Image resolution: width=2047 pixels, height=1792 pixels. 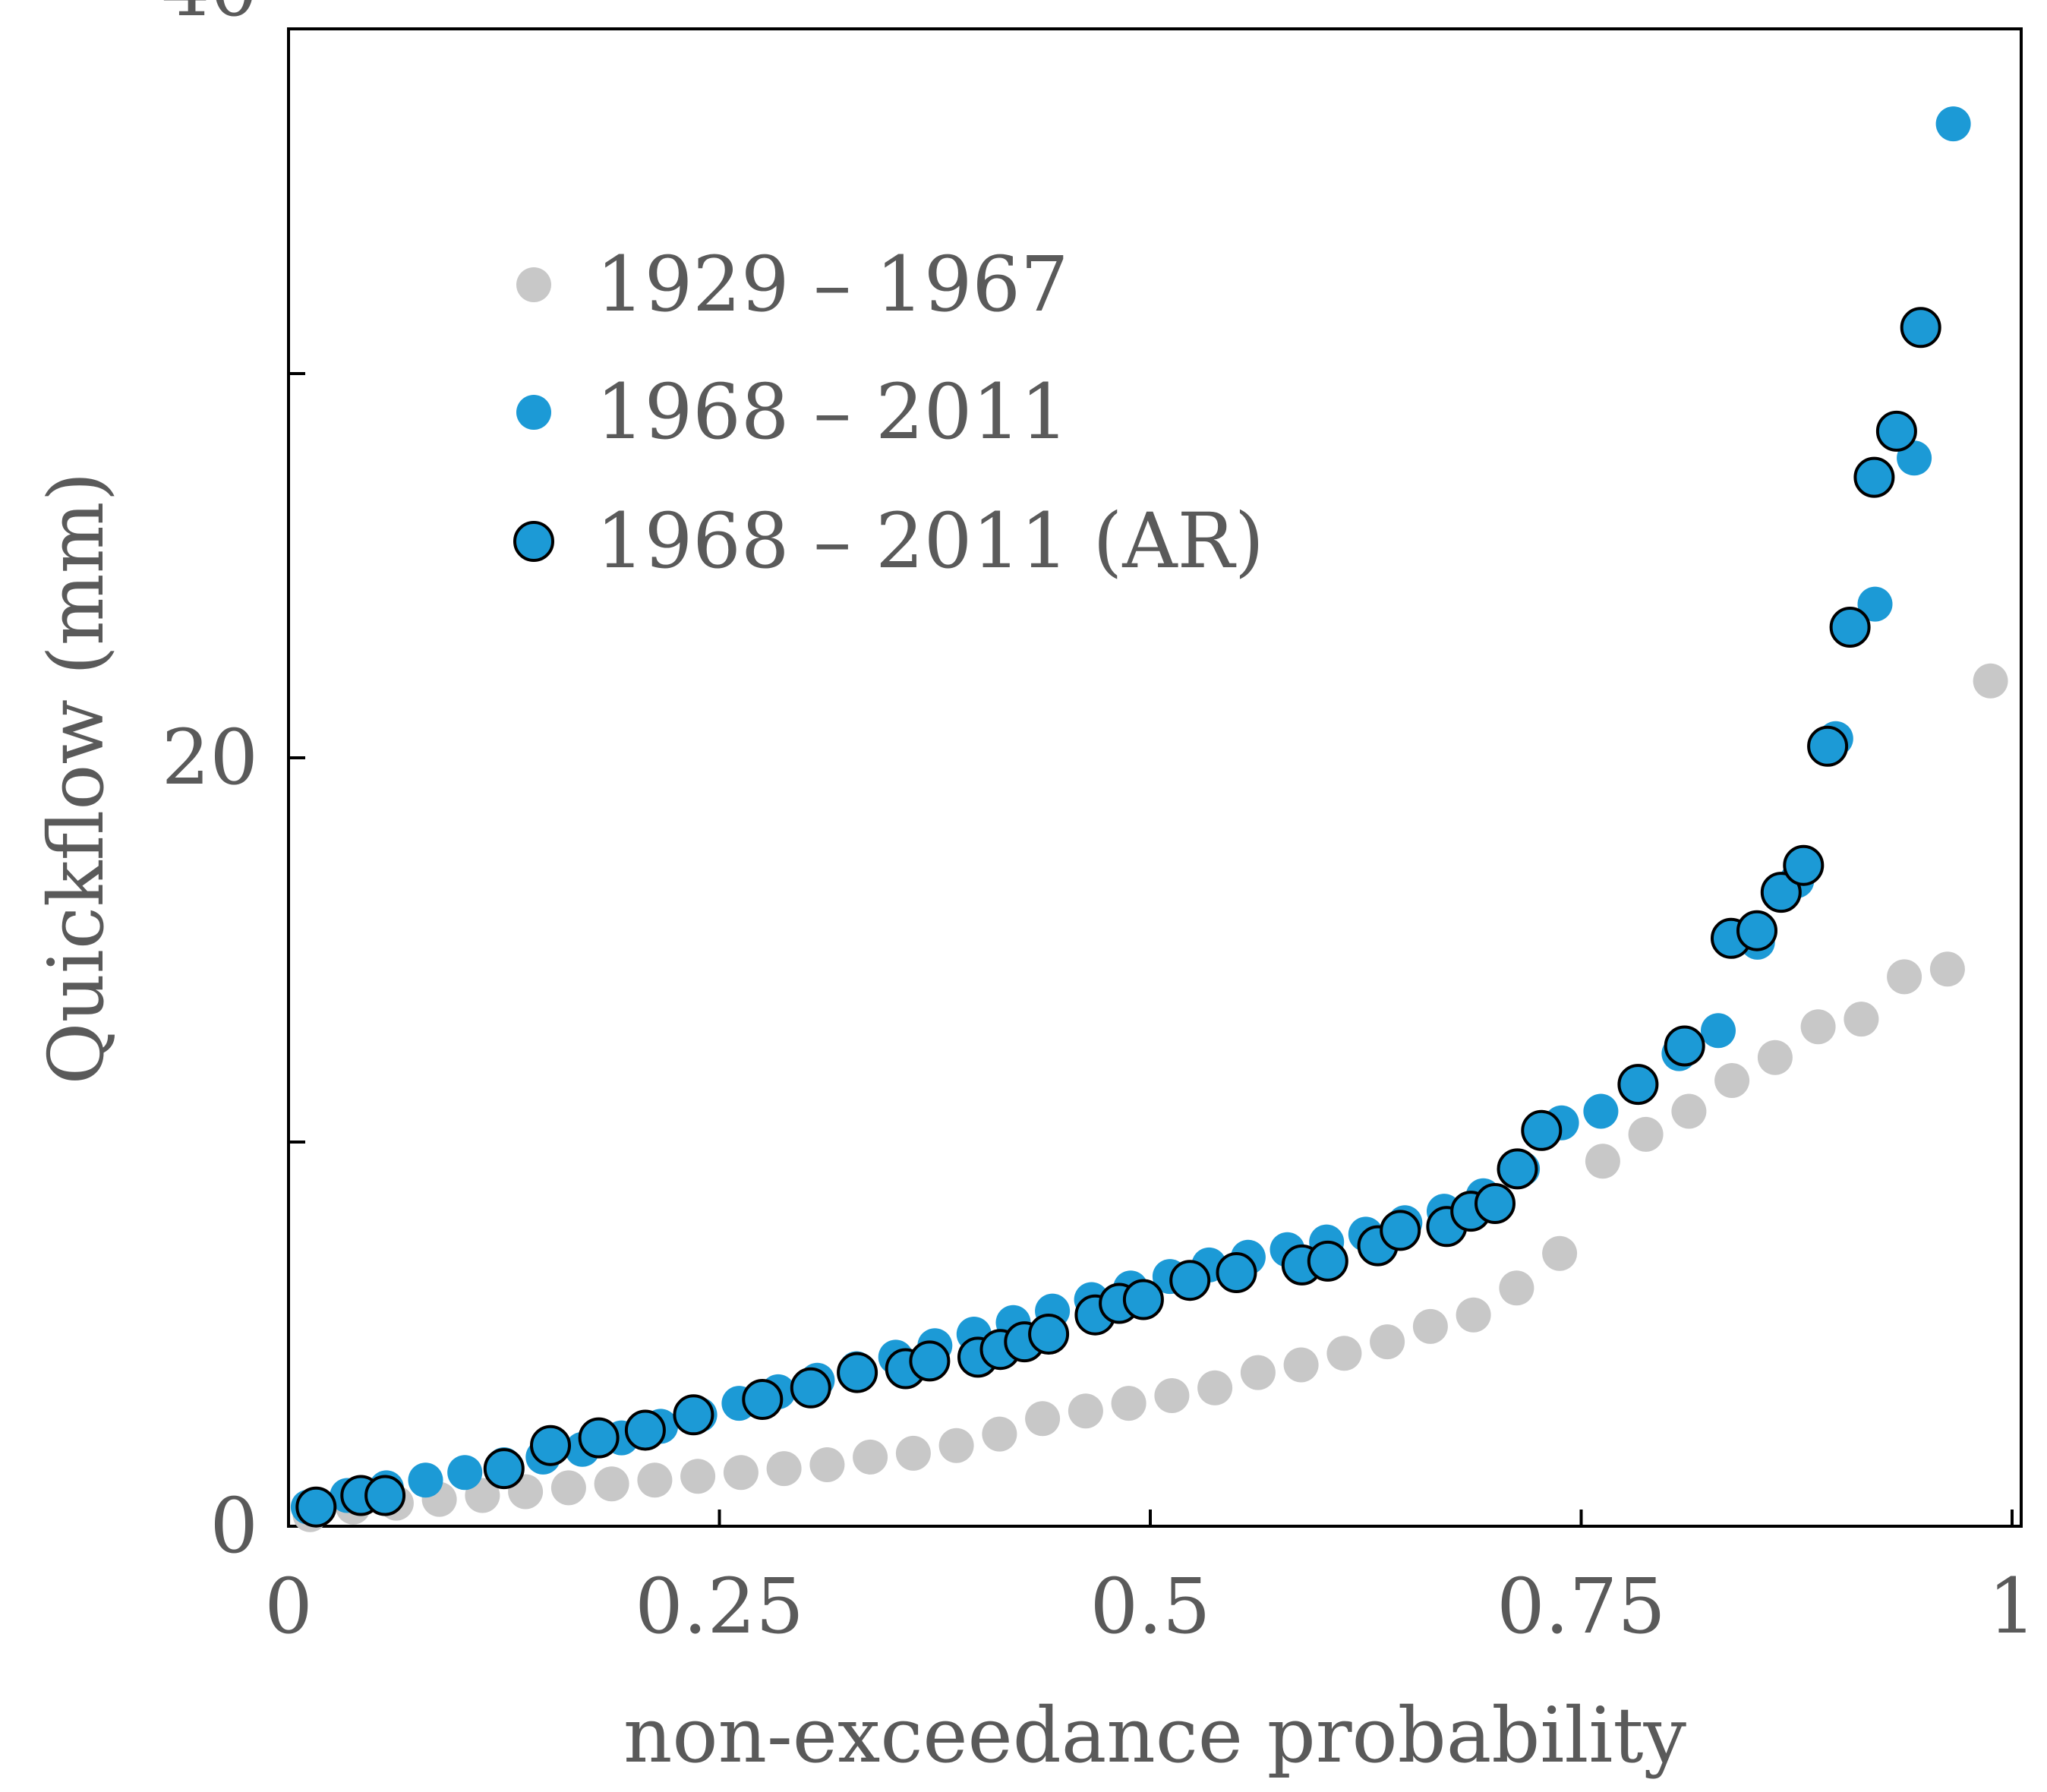 What do you see at coordinates (234, 1525) in the screenshot?
I see `y-tick-label: 0` at bounding box center [234, 1525].